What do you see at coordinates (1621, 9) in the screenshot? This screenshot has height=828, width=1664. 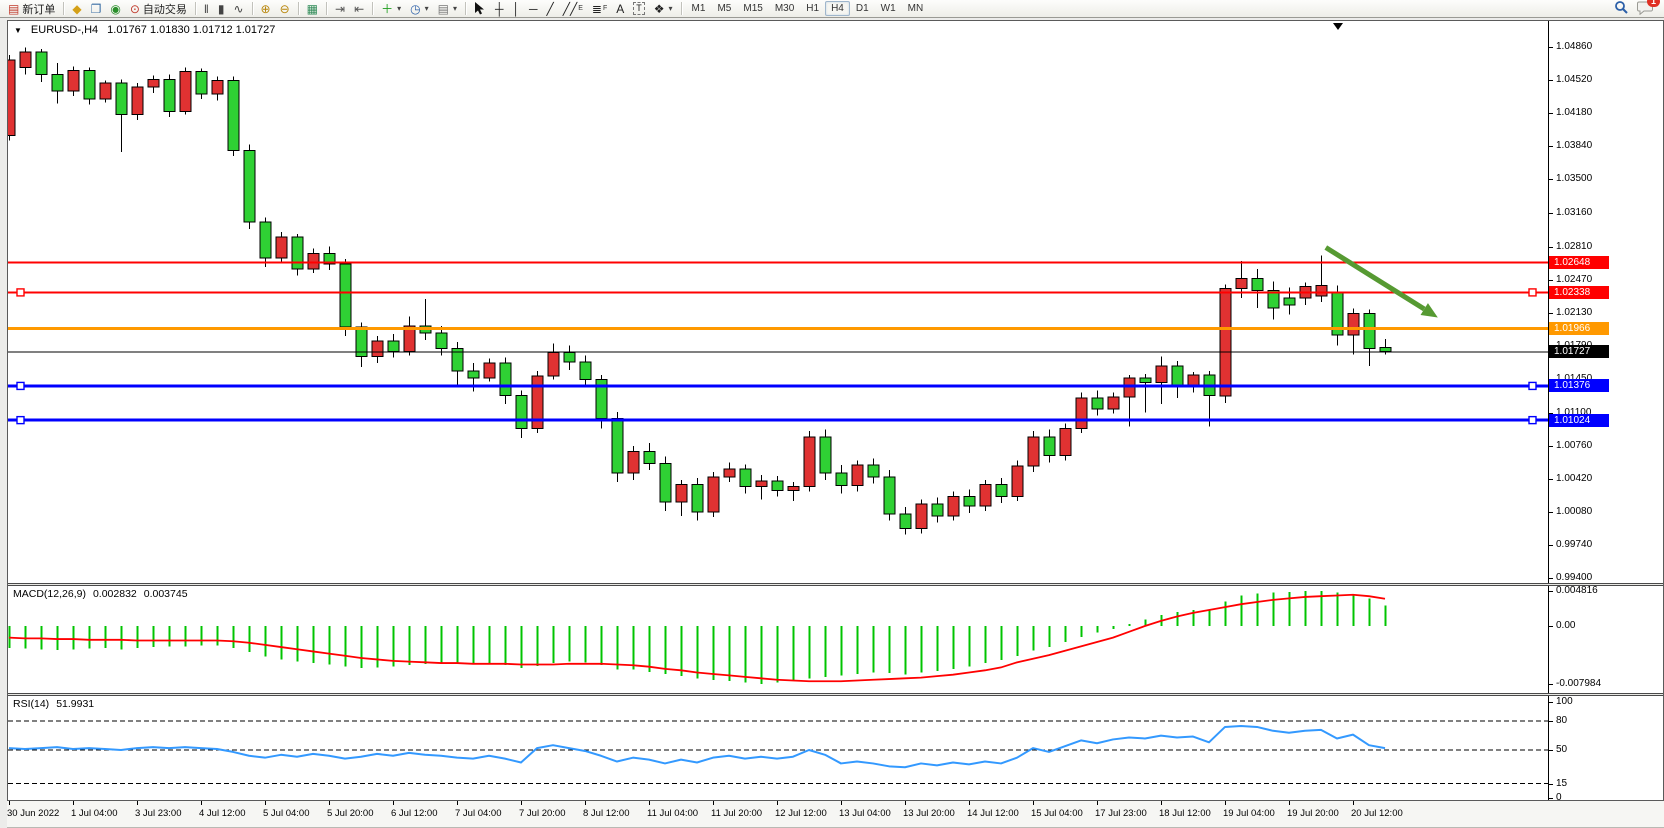 I see `search-icon` at bounding box center [1621, 9].